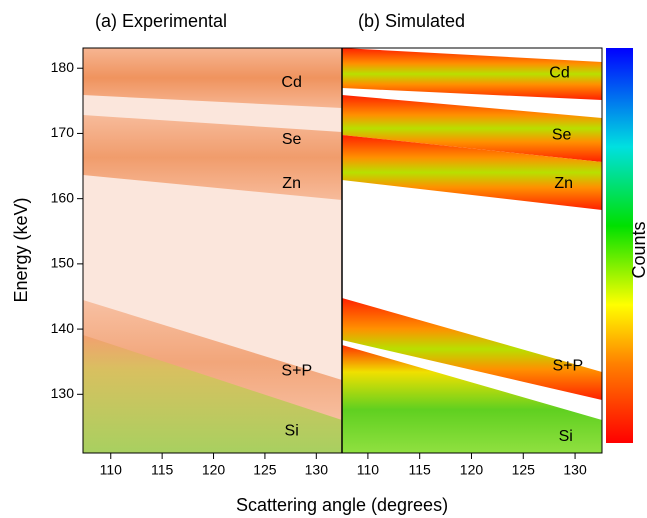 The image size is (647, 518). Describe the element at coordinates (63, 132) in the screenshot. I see `y-tick-label: 170` at that location.